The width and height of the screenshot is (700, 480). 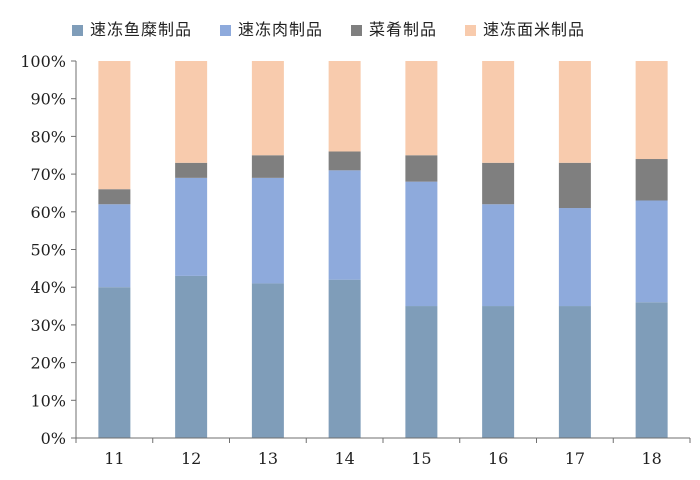 I want to click on x-tick-label-18: 18, so click(x=651, y=458).